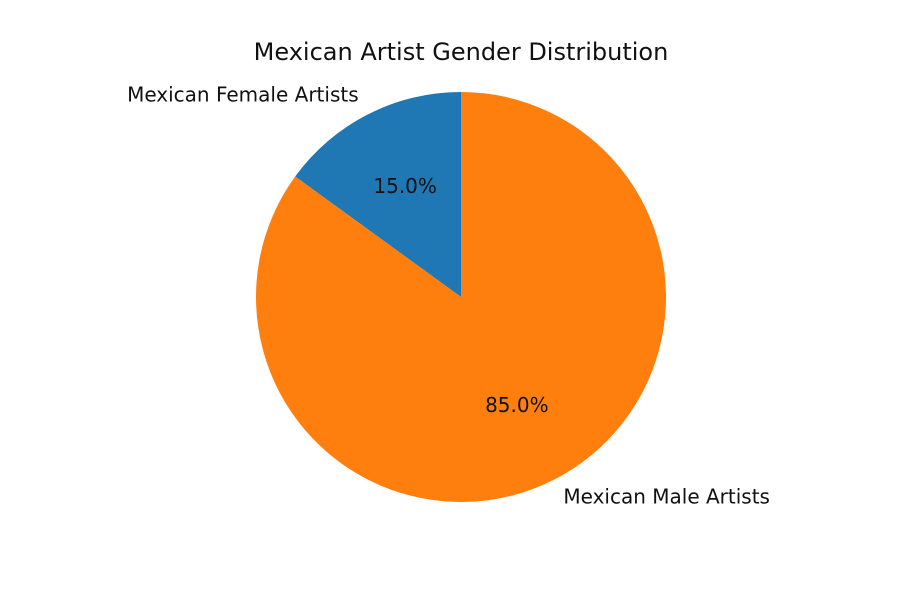 Image resolution: width=900 pixels, height=600 pixels. I want to click on pie-slice-mexican-female-artists, so click(378, 194).